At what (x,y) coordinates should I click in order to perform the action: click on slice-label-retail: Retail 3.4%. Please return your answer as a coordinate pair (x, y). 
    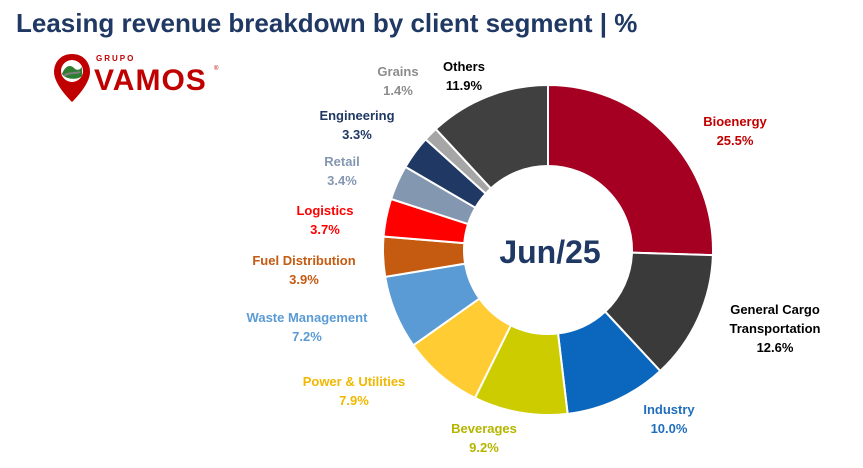
    Looking at the image, I should click on (341, 171).